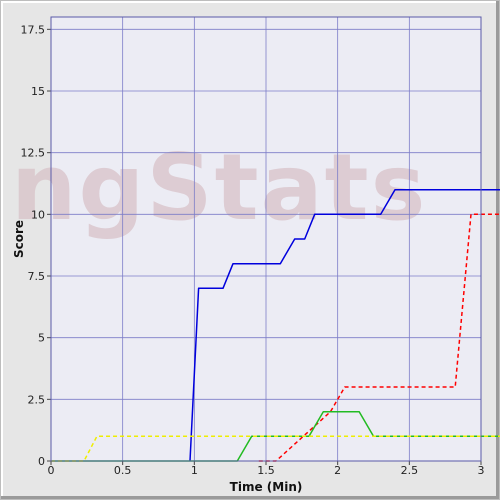  Describe the element at coordinates (337, 470) in the screenshot. I see `x-tick-label: 2` at that location.